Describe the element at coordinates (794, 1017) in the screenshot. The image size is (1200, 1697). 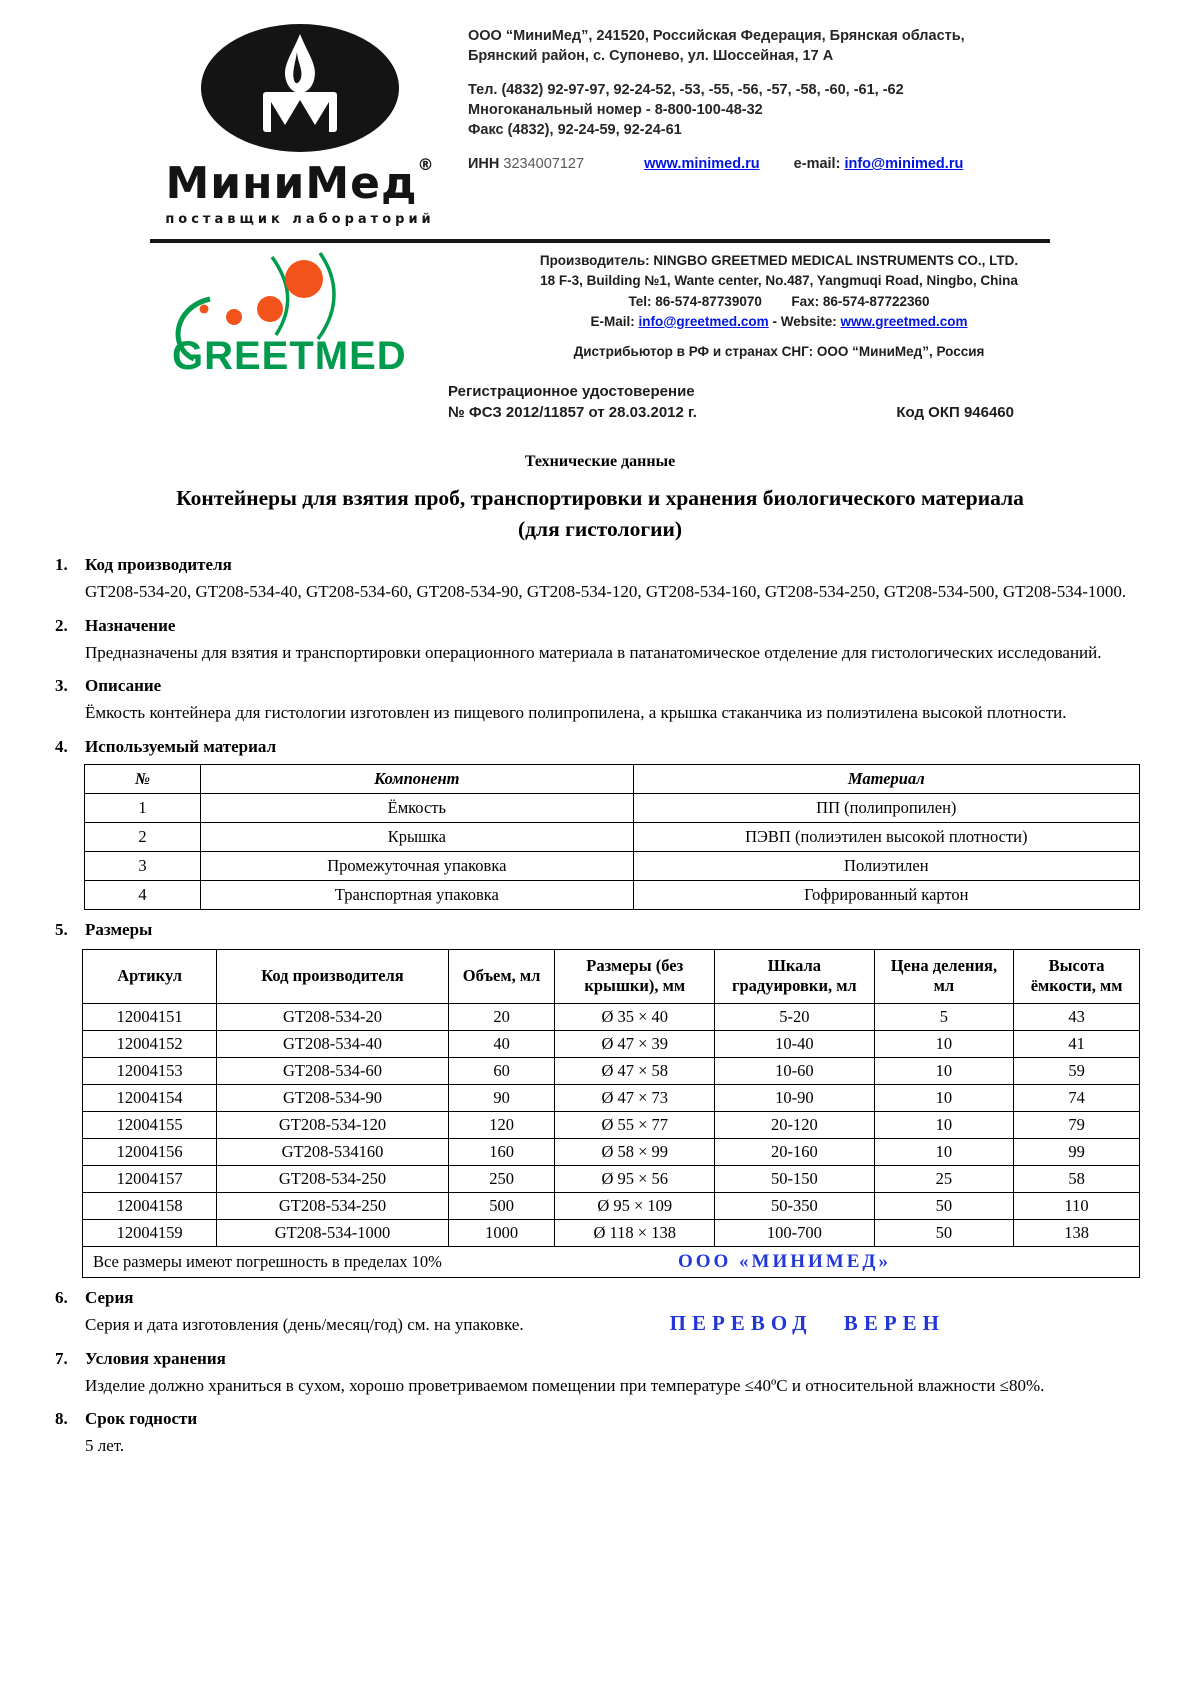
I see `table-cell: 5-20` at that location.